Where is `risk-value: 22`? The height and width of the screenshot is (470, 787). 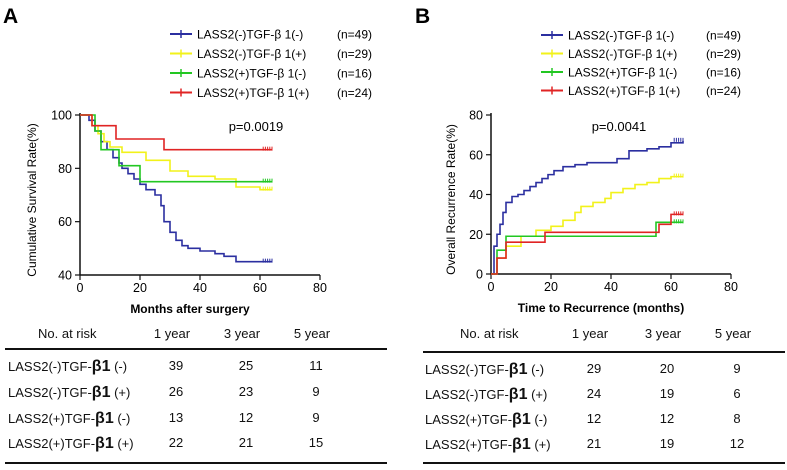
risk-value: 22 is located at coordinates (176, 442).